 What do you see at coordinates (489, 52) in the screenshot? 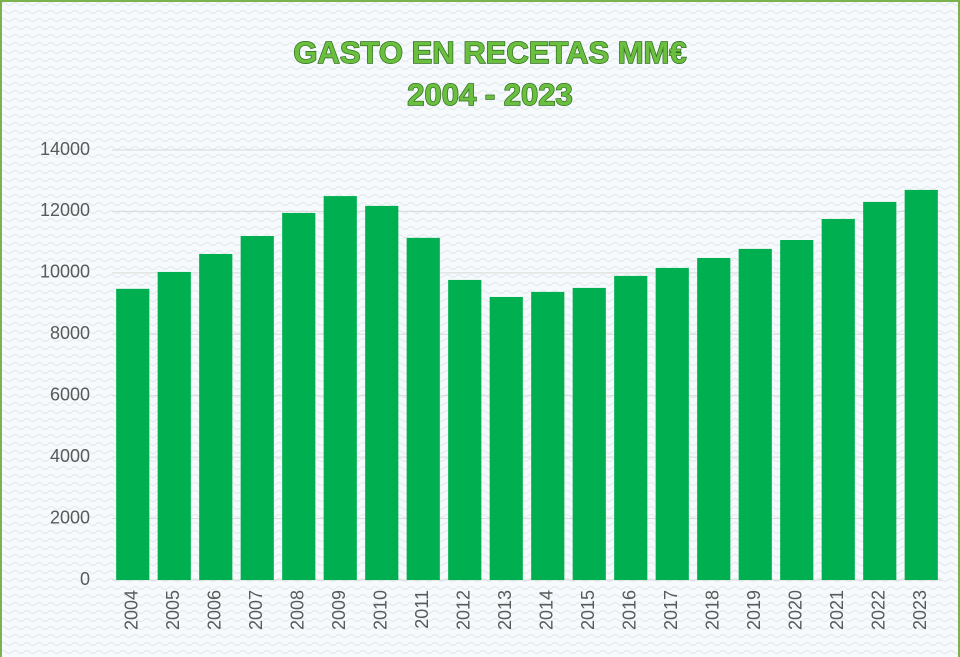
I see `chart-title: GASTO EN RECETAS MM€` at bounding box center [489, 52].